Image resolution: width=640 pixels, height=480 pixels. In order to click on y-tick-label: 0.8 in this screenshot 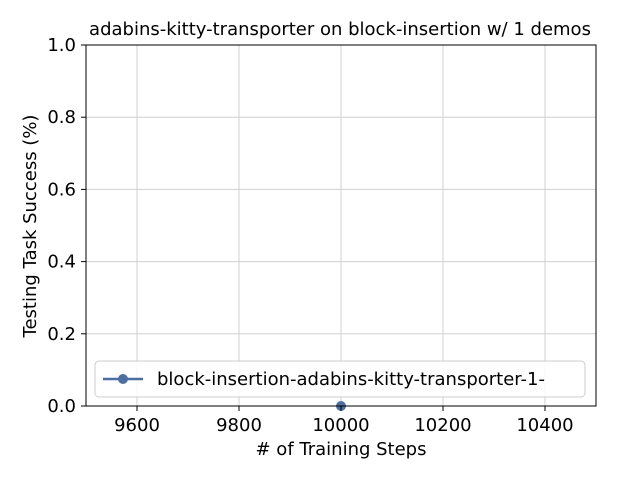, I will do `click(61, 117)`.